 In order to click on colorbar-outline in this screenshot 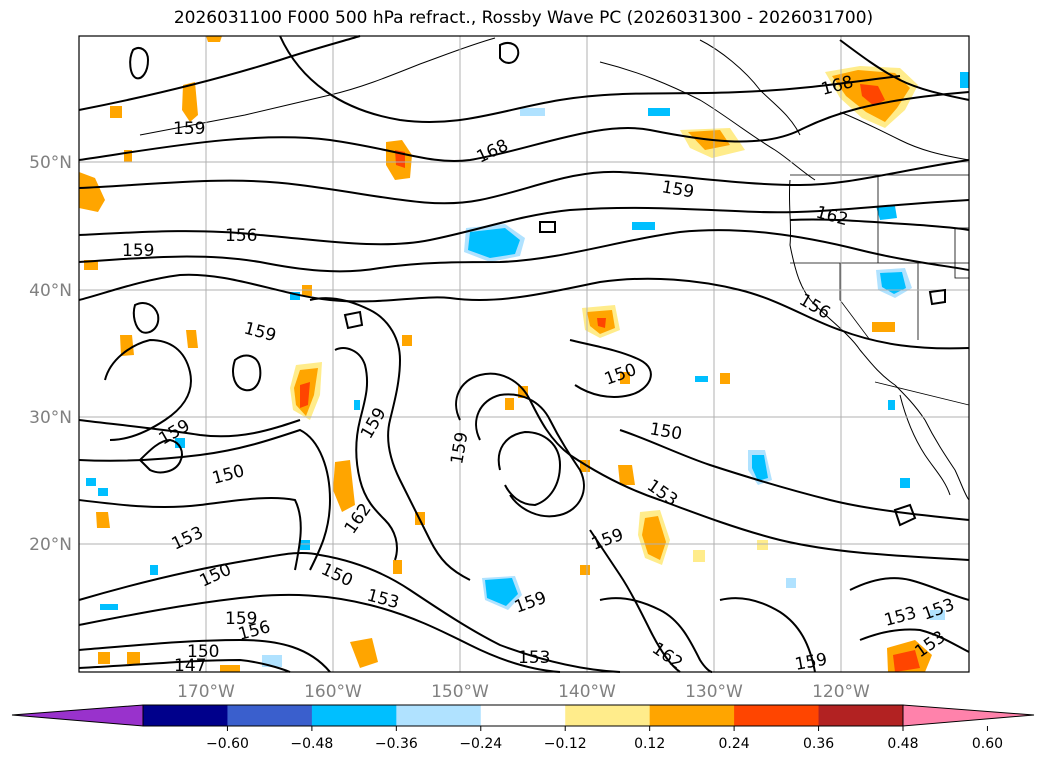, I will do `click(523, 715)`.